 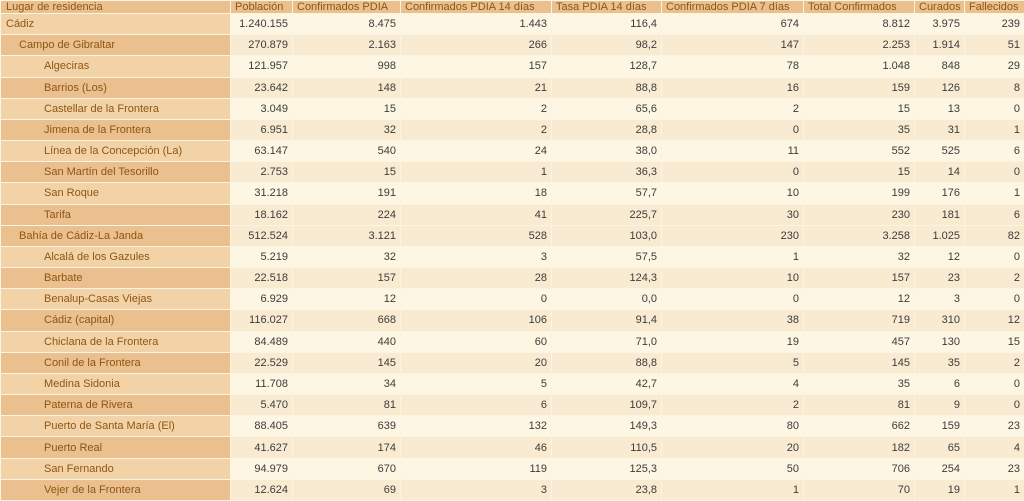 What do you see at coordinates (606, 193) in the screenshot?
I see `cell-tasa-pdia-14-dias: 57,7` at bounding box center [606, 193].